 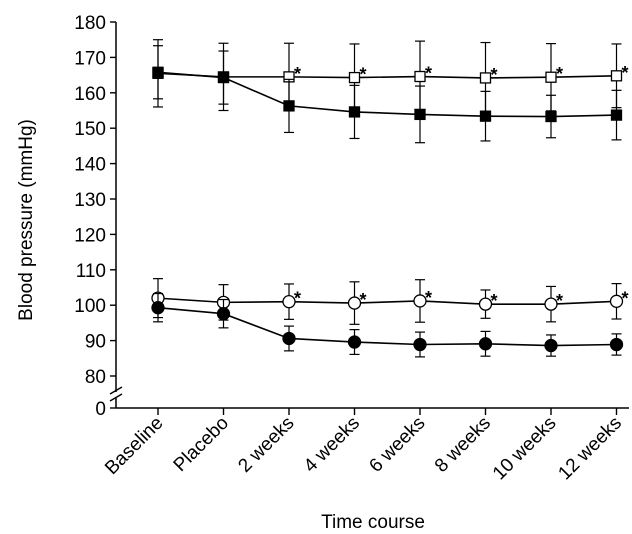 What do you see at coordinates (90, 200) in the screenshot?
I see `y-tick-label: 130` at bounding box center [90, 200].